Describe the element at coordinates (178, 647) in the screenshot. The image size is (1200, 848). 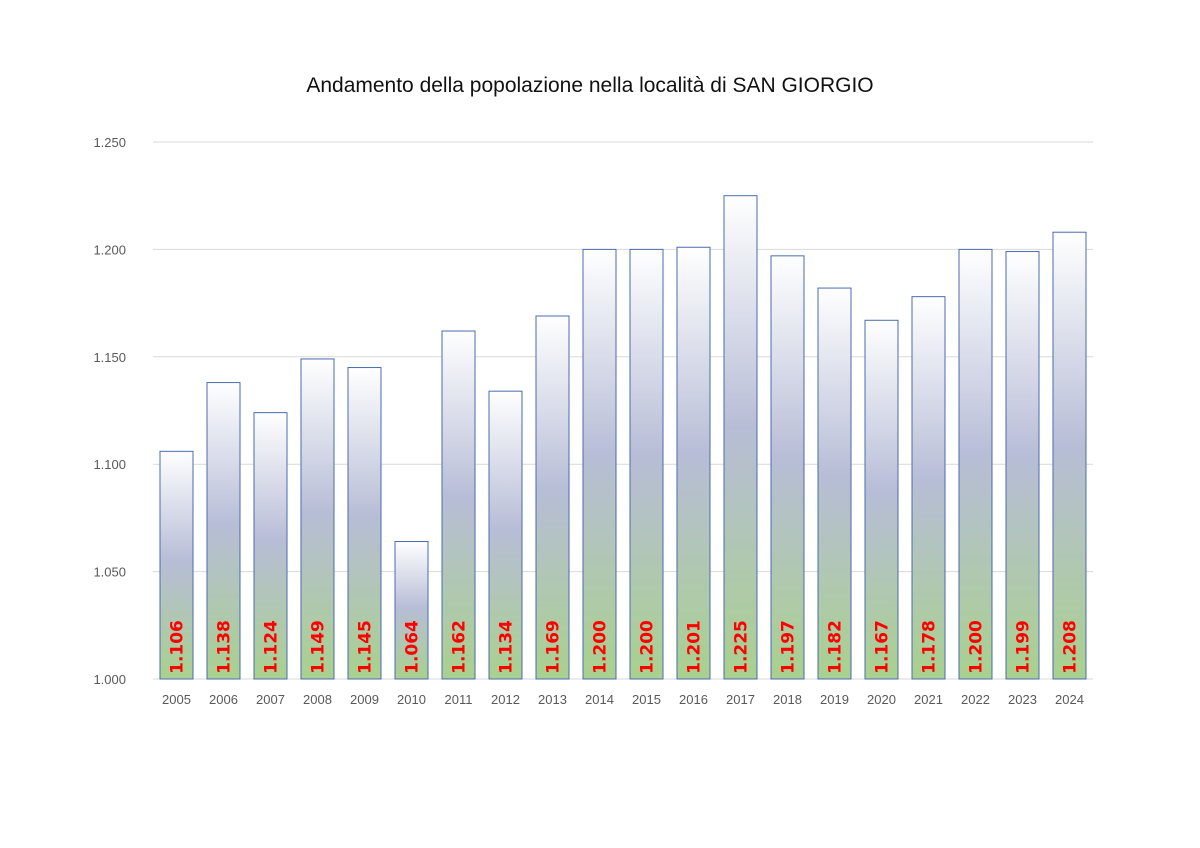
I see `bar-value-label: 1.106` at that location.